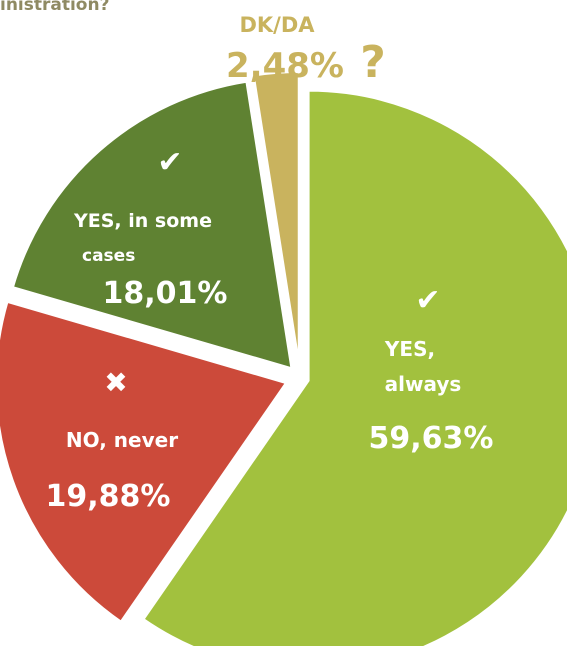 The width and height of the screenshot is (567, 646). I want to click on slice-value-yes-some-cases: 18,01%, so click(165, 293).